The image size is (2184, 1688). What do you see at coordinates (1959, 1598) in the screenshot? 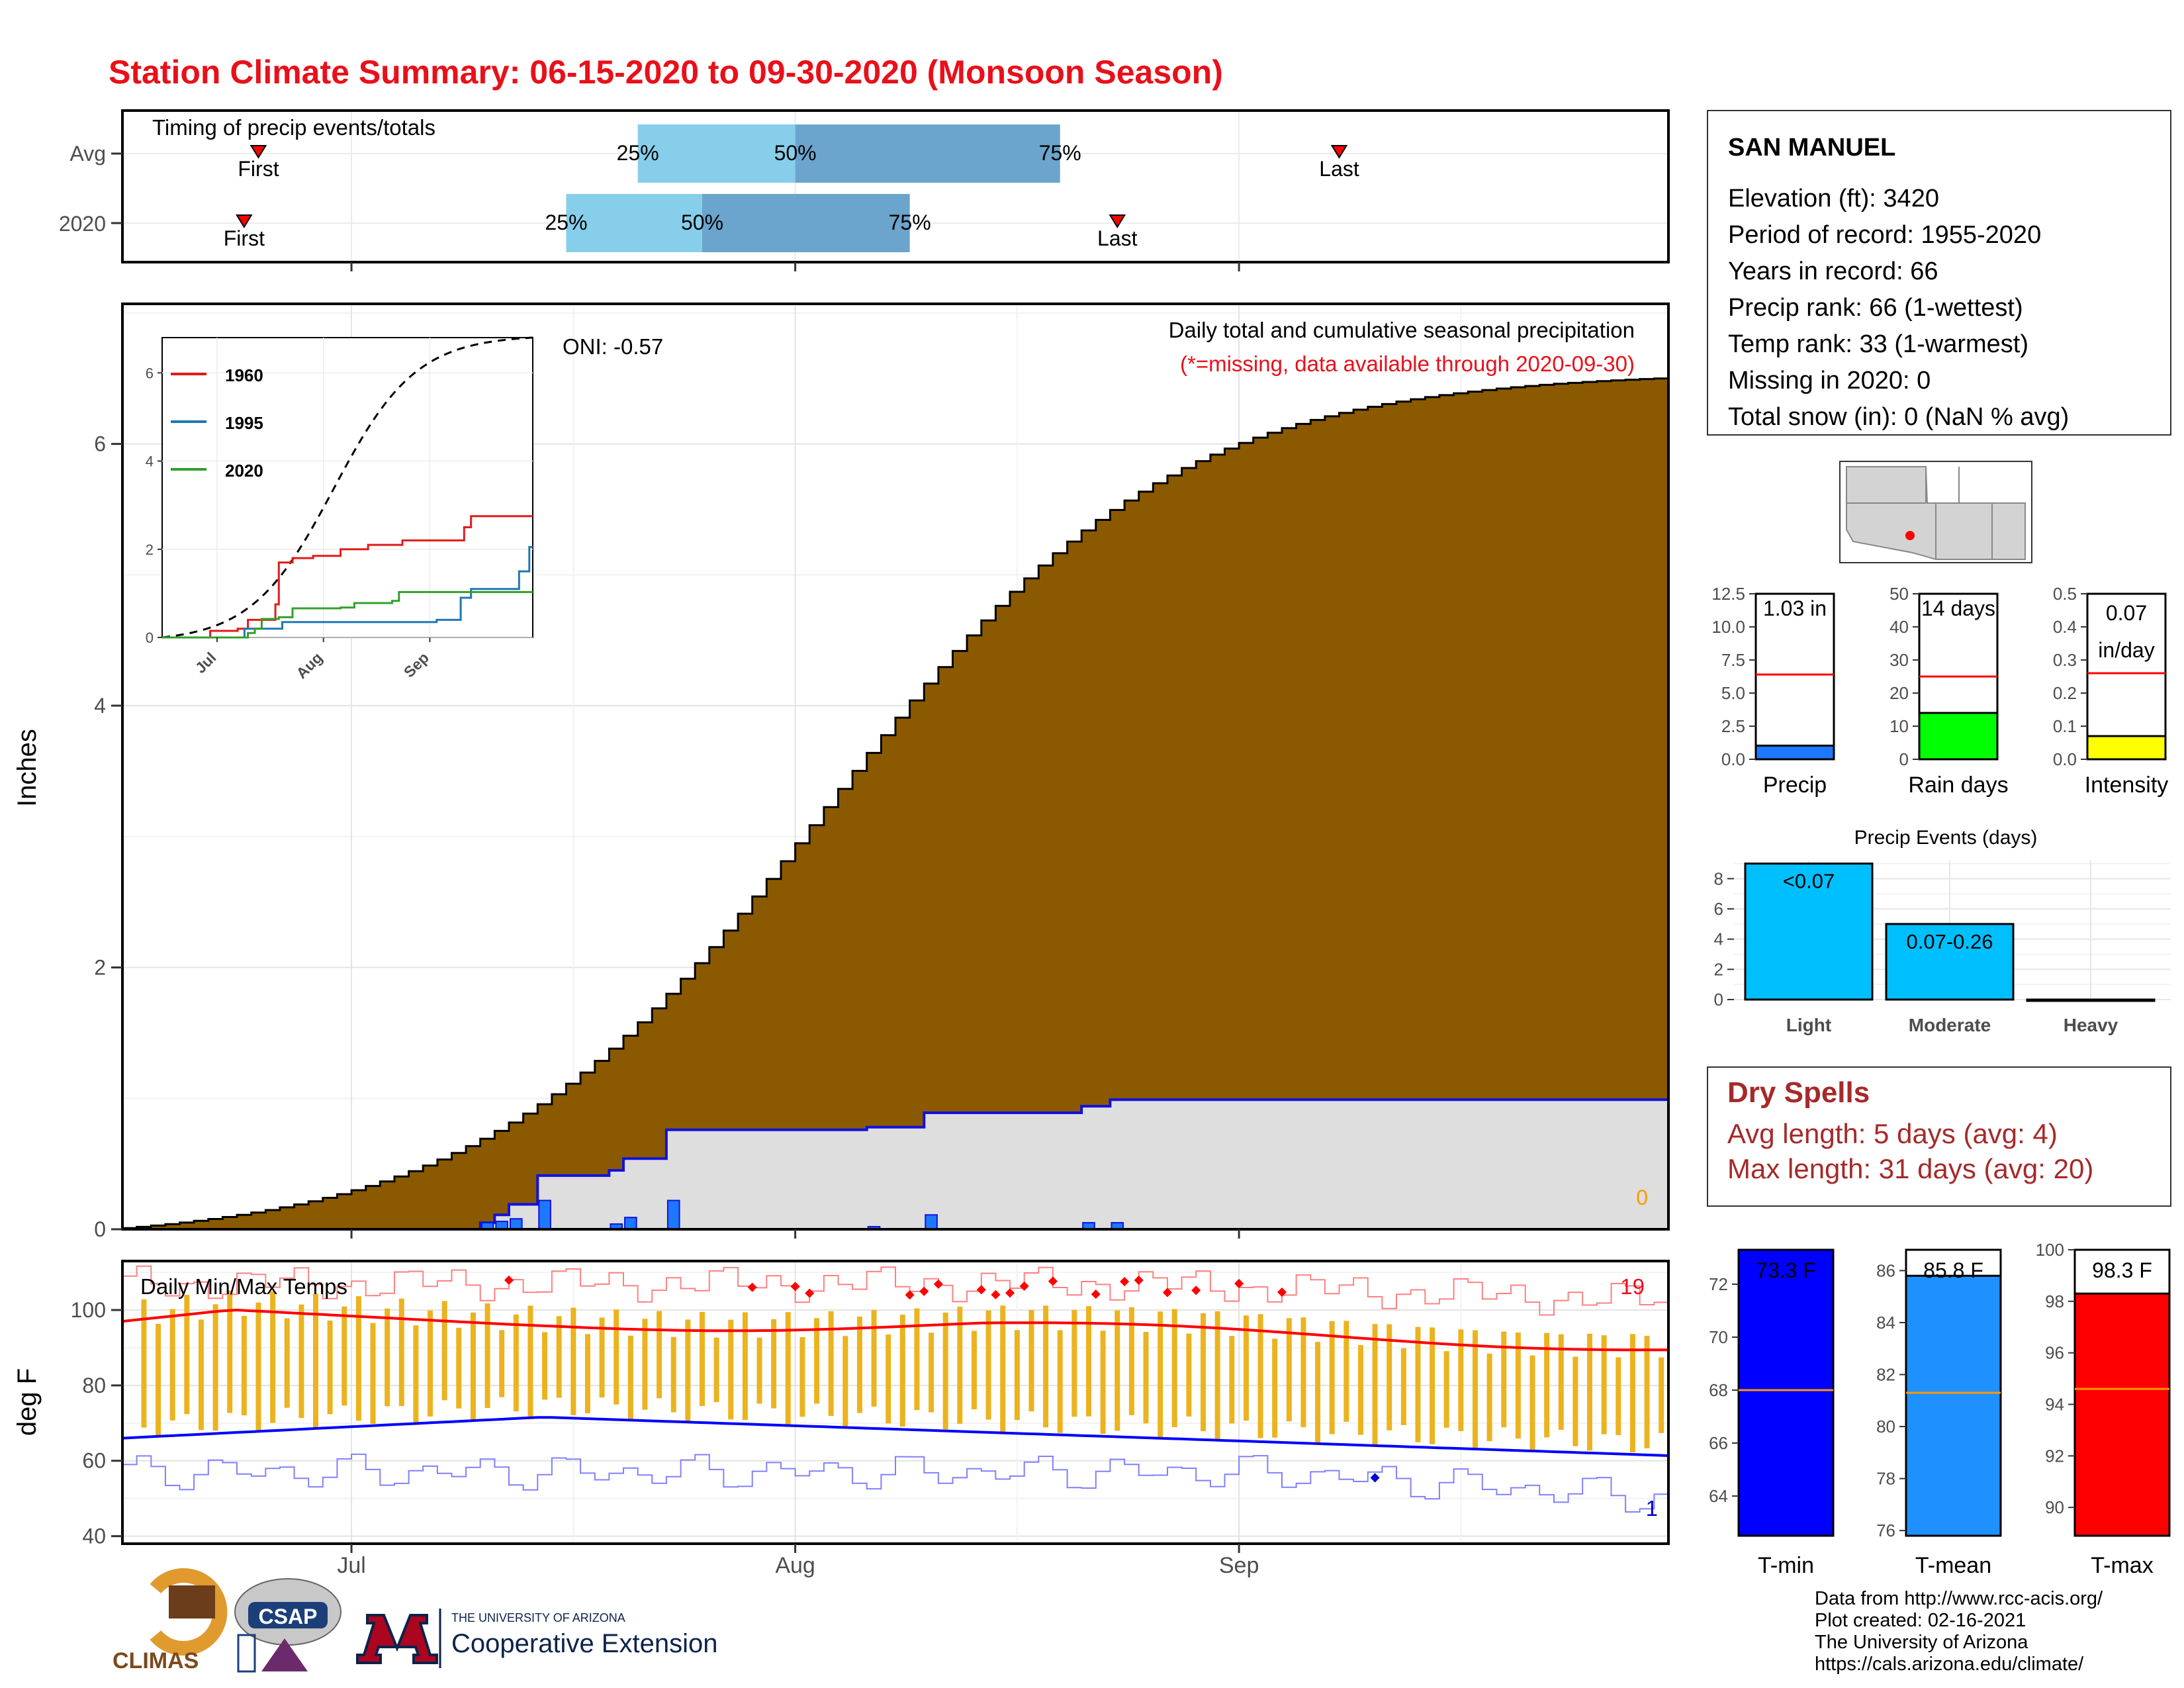
I see `credit-source: Data from http://www.rcc-acis.org/` at bounding box center [1959, 1598].